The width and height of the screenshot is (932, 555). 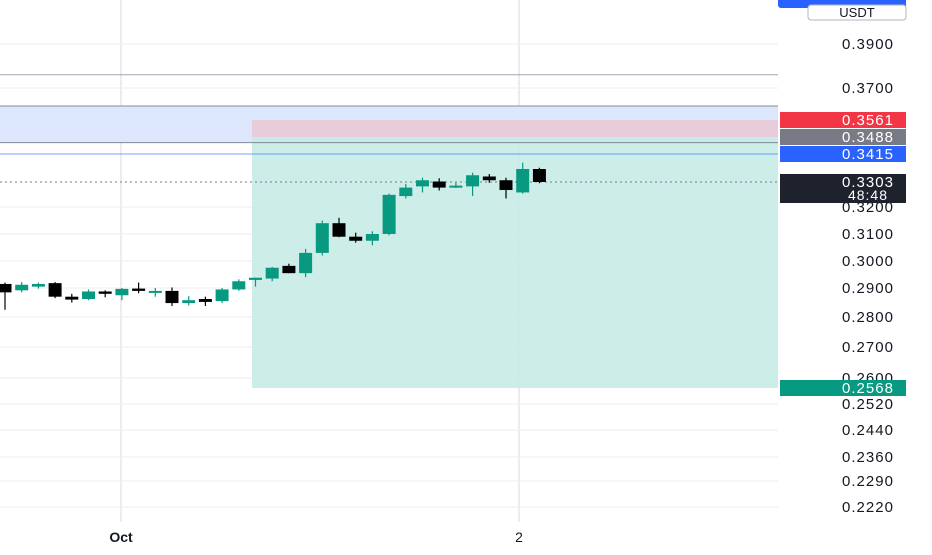 What do you see at coordinates (868, 430) in the screenshot?
I see `price-tick-label: 0.2440` at bounding box center [868, 430].